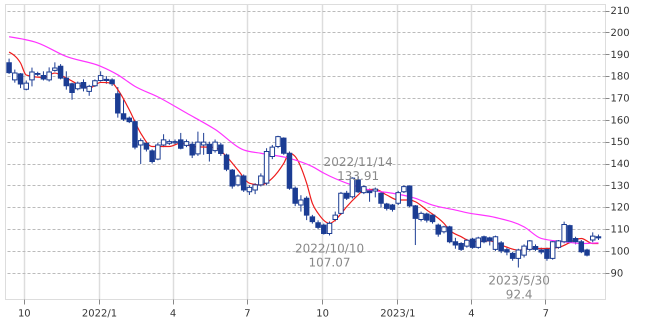 This screenshot has height=325, width=650. Describe the element at coordinates (620, 208) in the screenshot. I see `y-tick-label: 120` at that location.